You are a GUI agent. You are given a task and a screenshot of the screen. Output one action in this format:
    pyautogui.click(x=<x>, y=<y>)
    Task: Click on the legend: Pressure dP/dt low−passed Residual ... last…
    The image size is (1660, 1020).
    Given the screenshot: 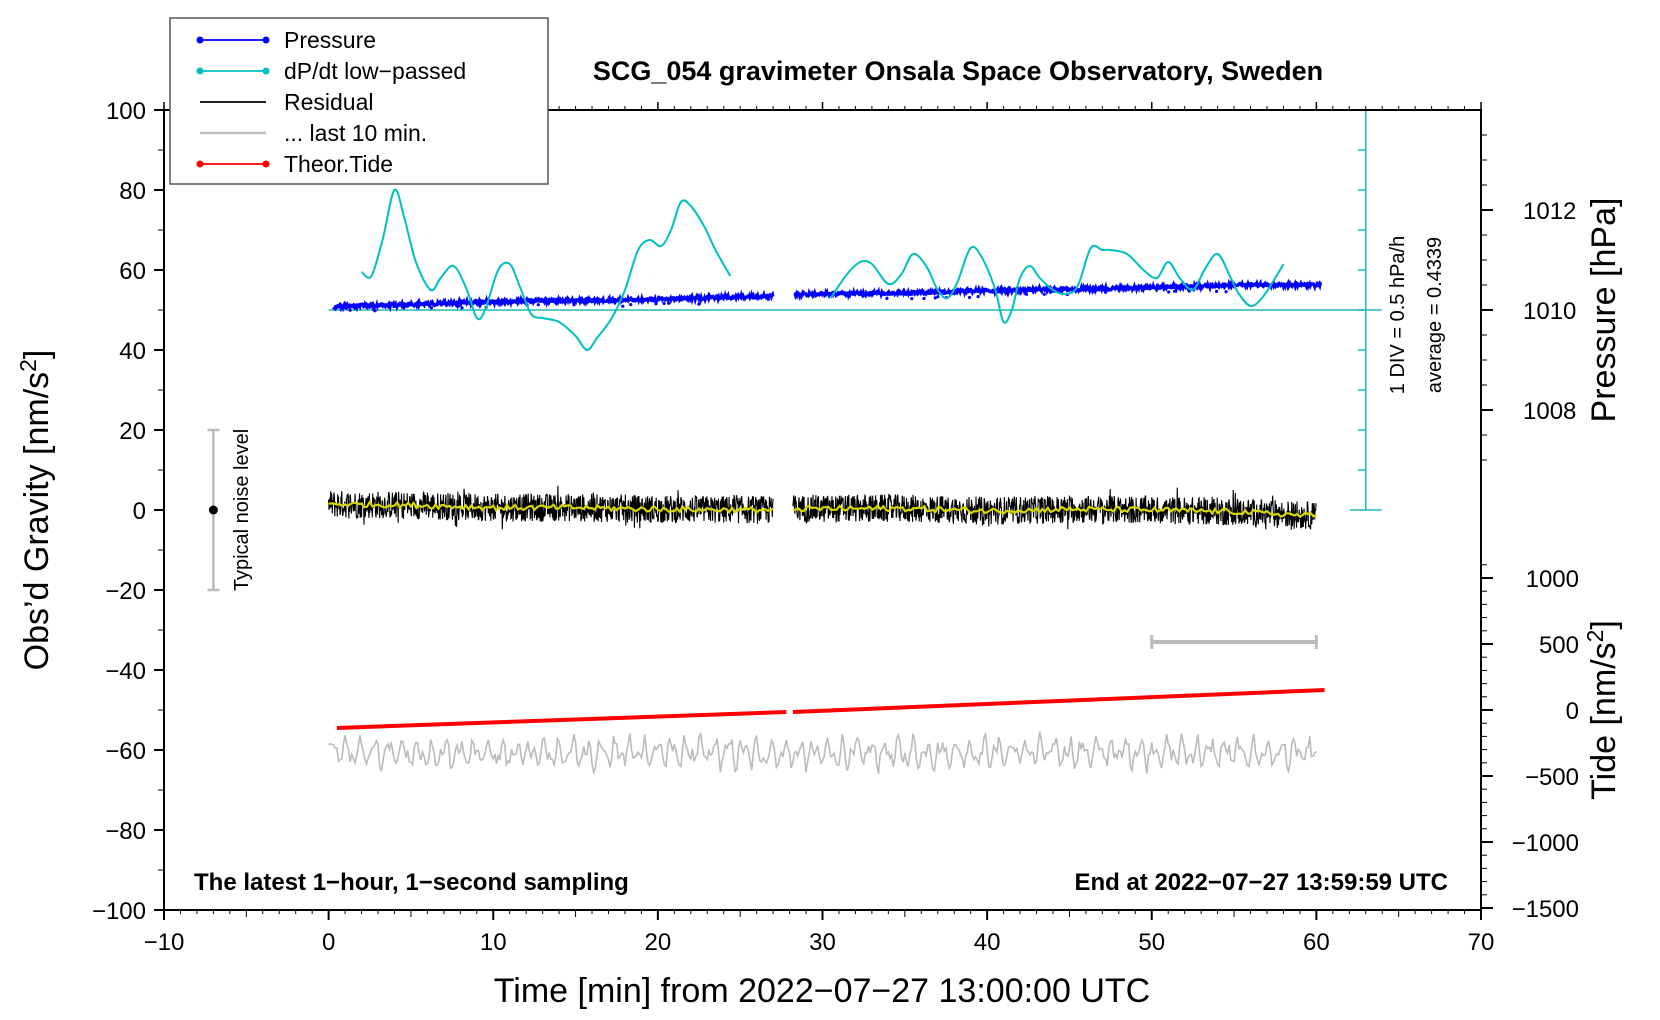 What is the action you would take?
    pyautogui.click(x=359, y=101)
    